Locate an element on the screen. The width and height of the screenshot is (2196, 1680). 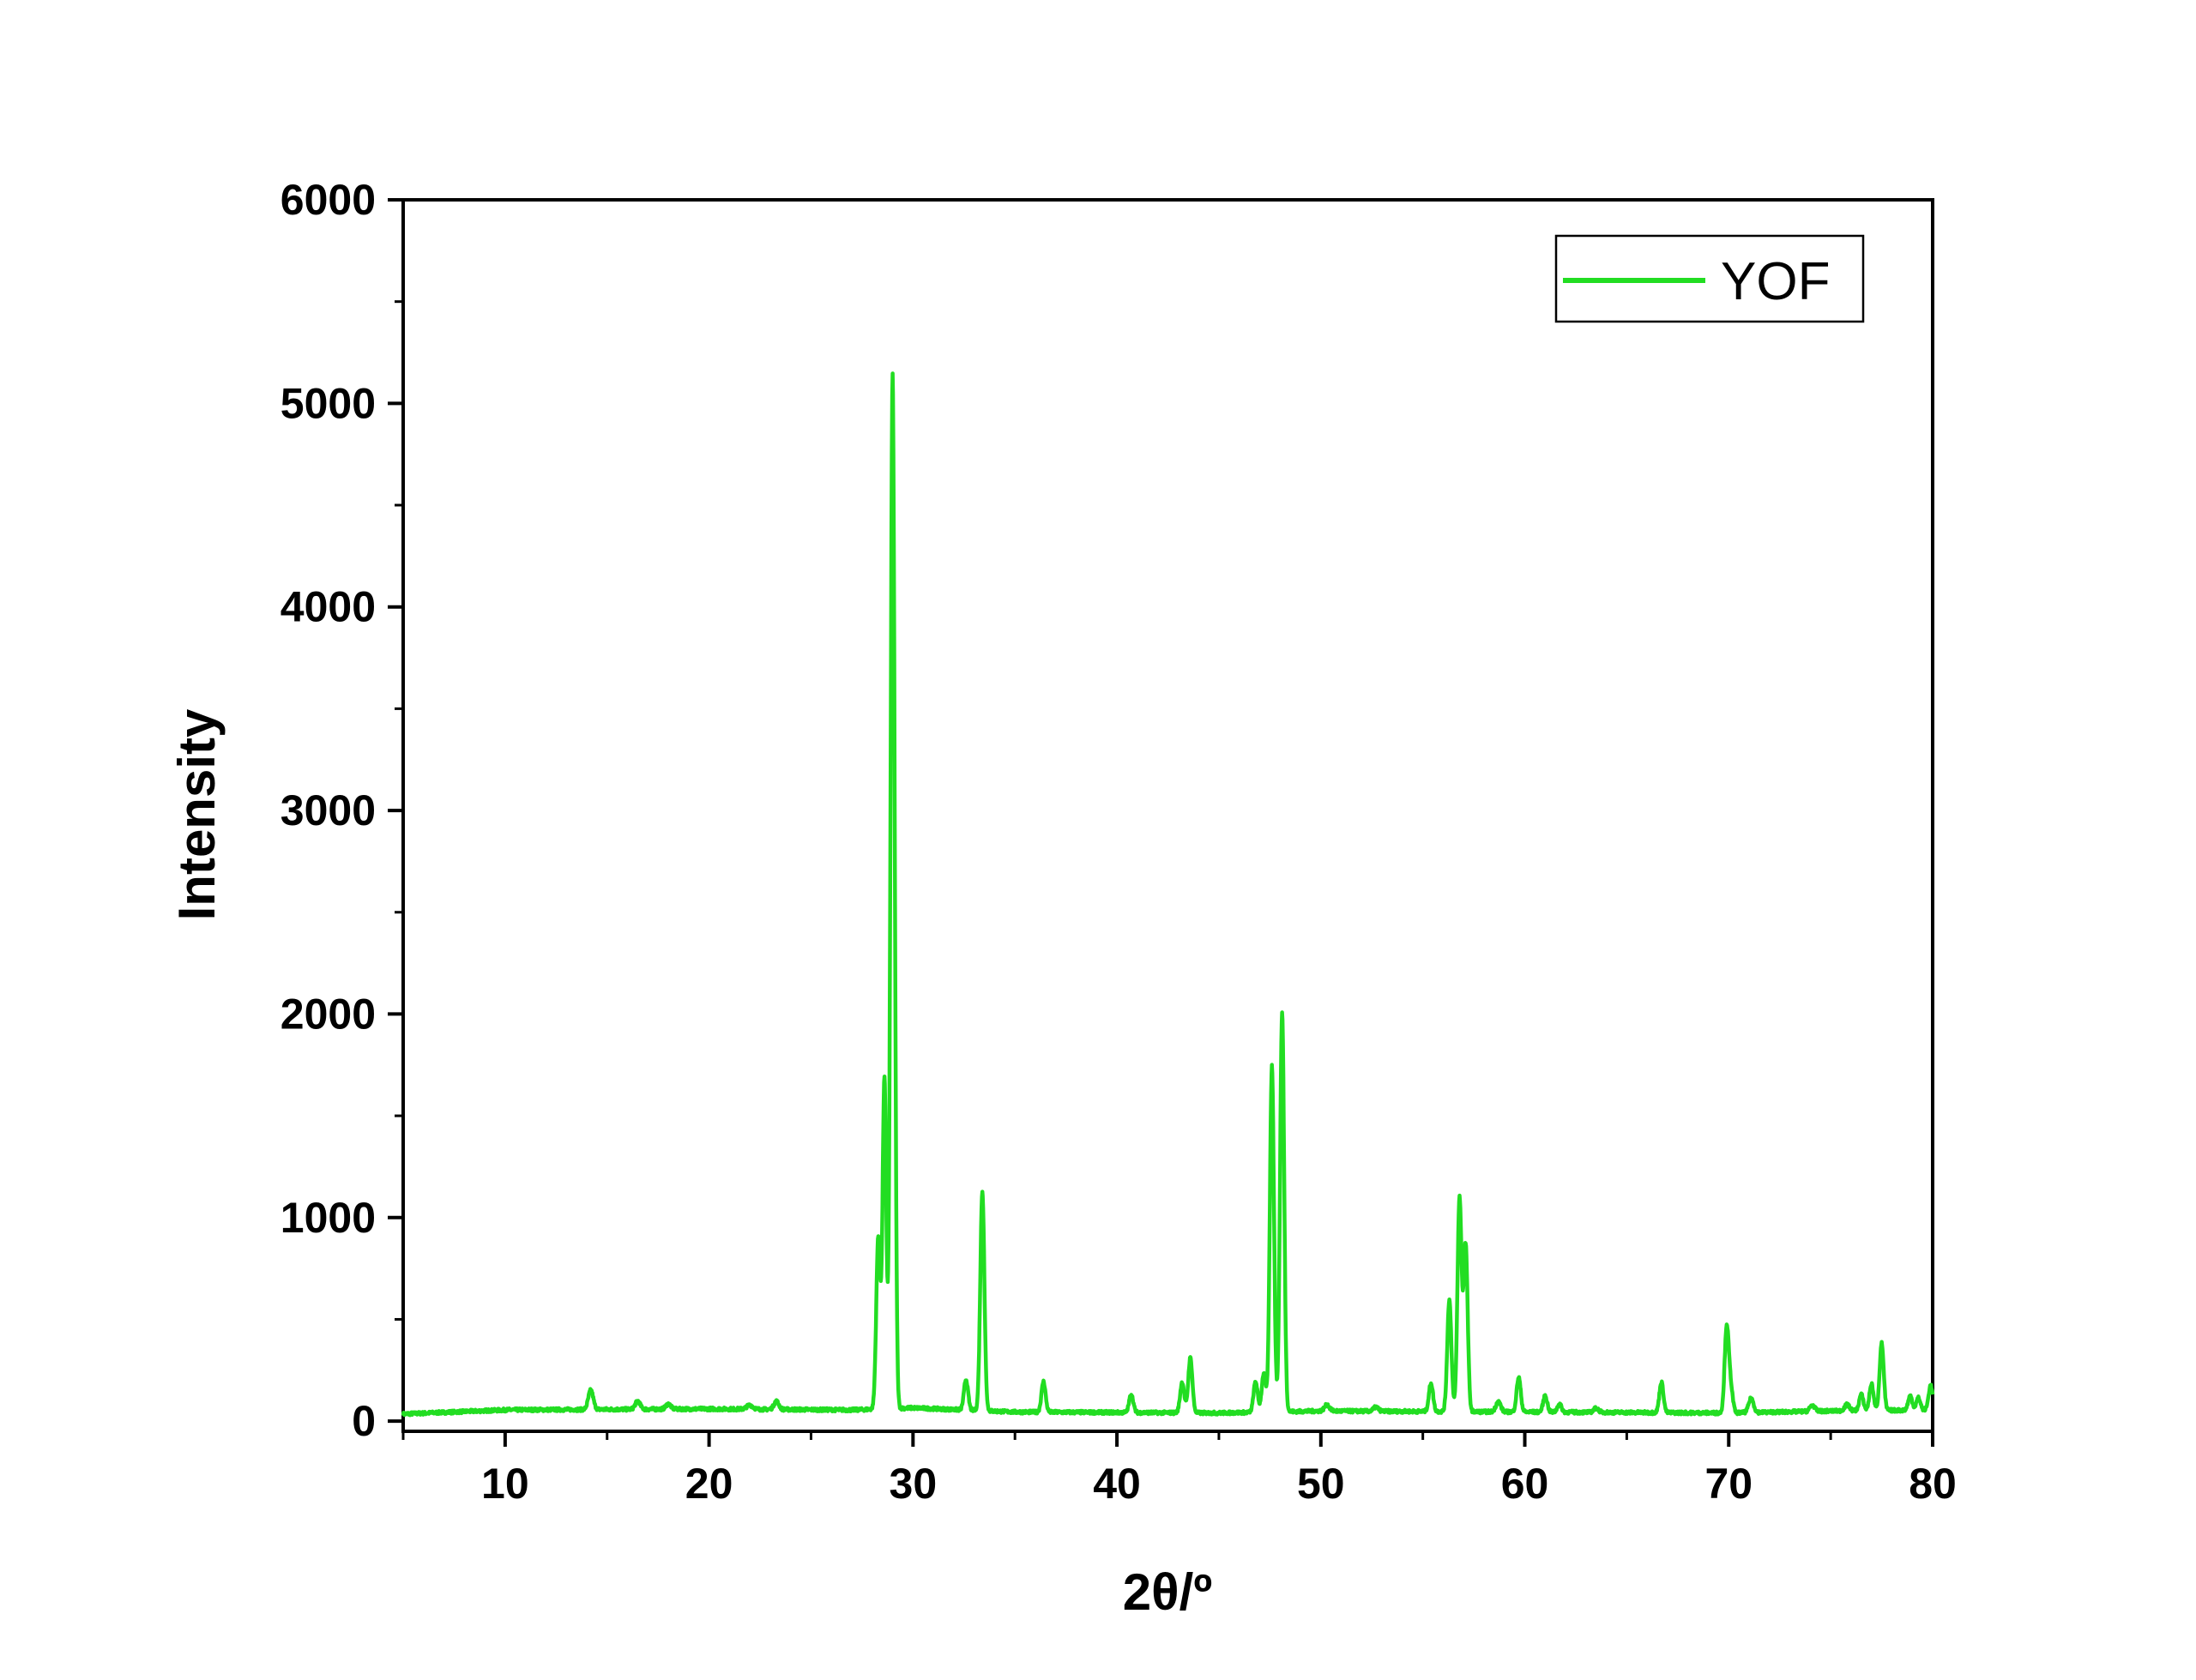
legend: YOF is located at coordinates (1710, 278).